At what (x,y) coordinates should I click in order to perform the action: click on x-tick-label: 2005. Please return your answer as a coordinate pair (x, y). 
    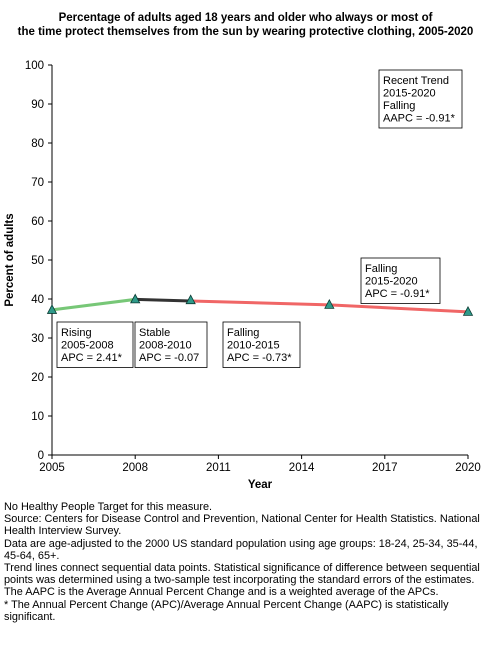
    Looking at the image, I should click on (52, 468).